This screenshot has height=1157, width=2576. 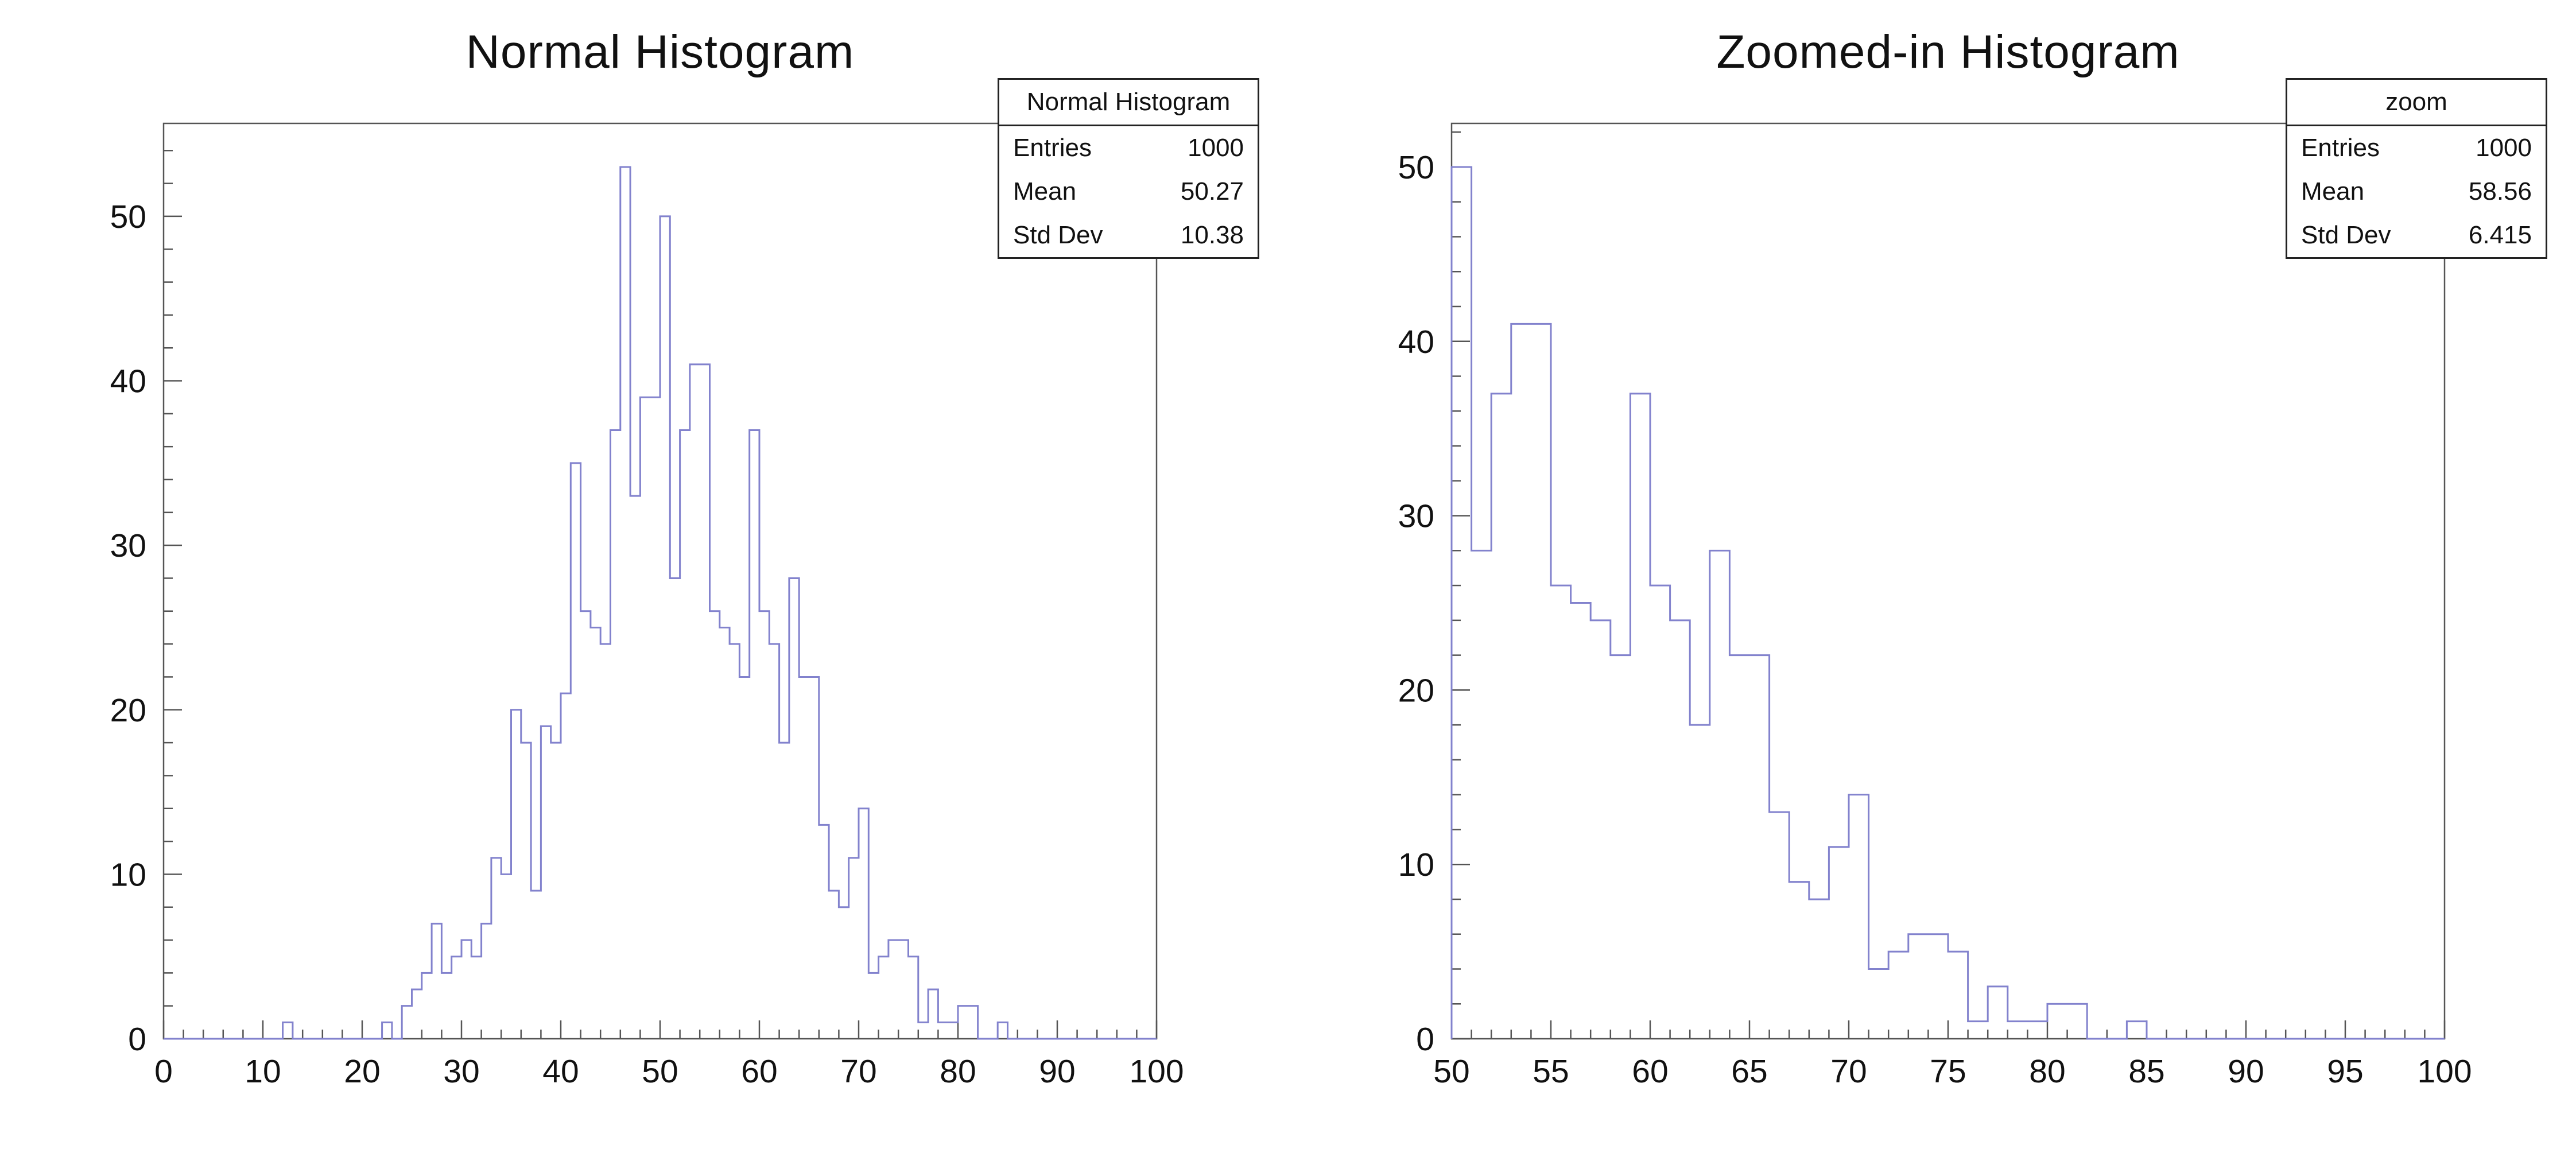 I want to click on x-axis-tick-labels: 0 10 20 30 40 50 60 70 80 90 100, so click(x=669, y=1071).